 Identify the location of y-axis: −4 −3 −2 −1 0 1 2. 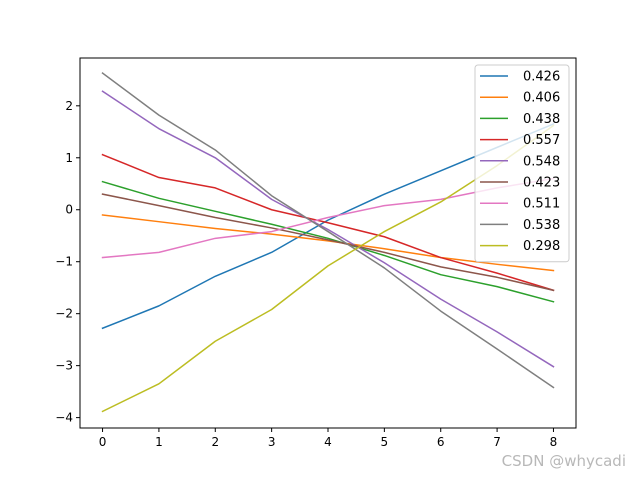
(67, 262).